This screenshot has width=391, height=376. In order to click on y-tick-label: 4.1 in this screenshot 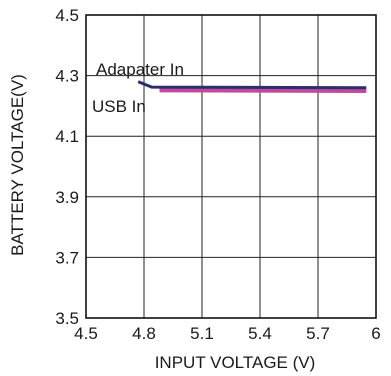, I will do `click(67, 136)`.